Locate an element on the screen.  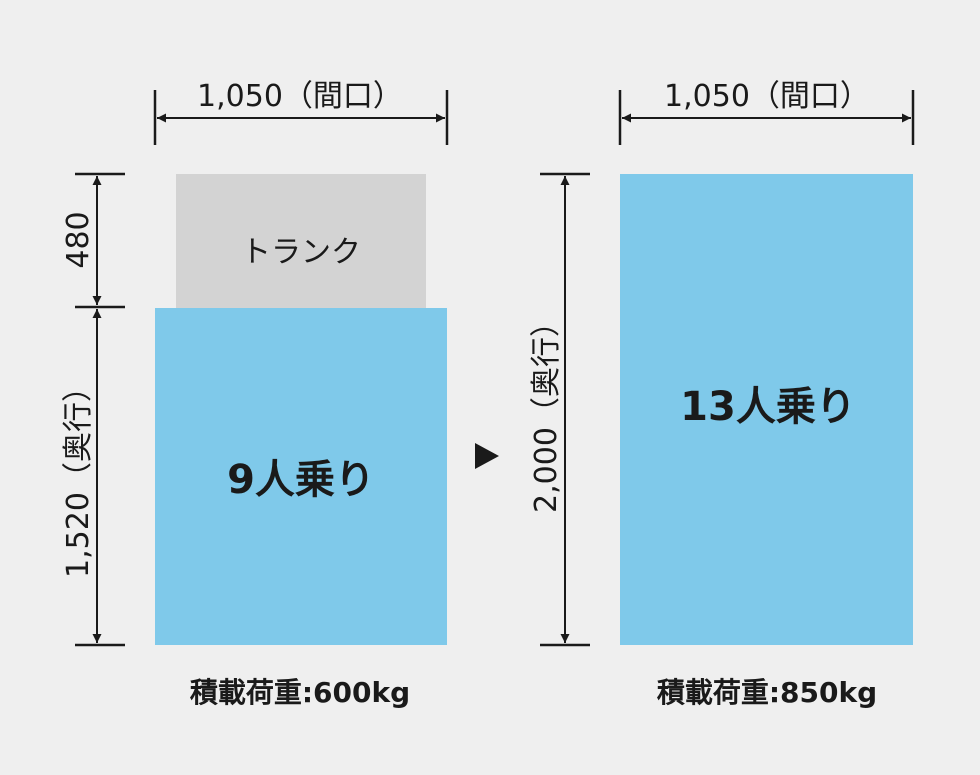
left-depth-dimension: 480 1,520（奥行） is located at coordinates (93, 409).